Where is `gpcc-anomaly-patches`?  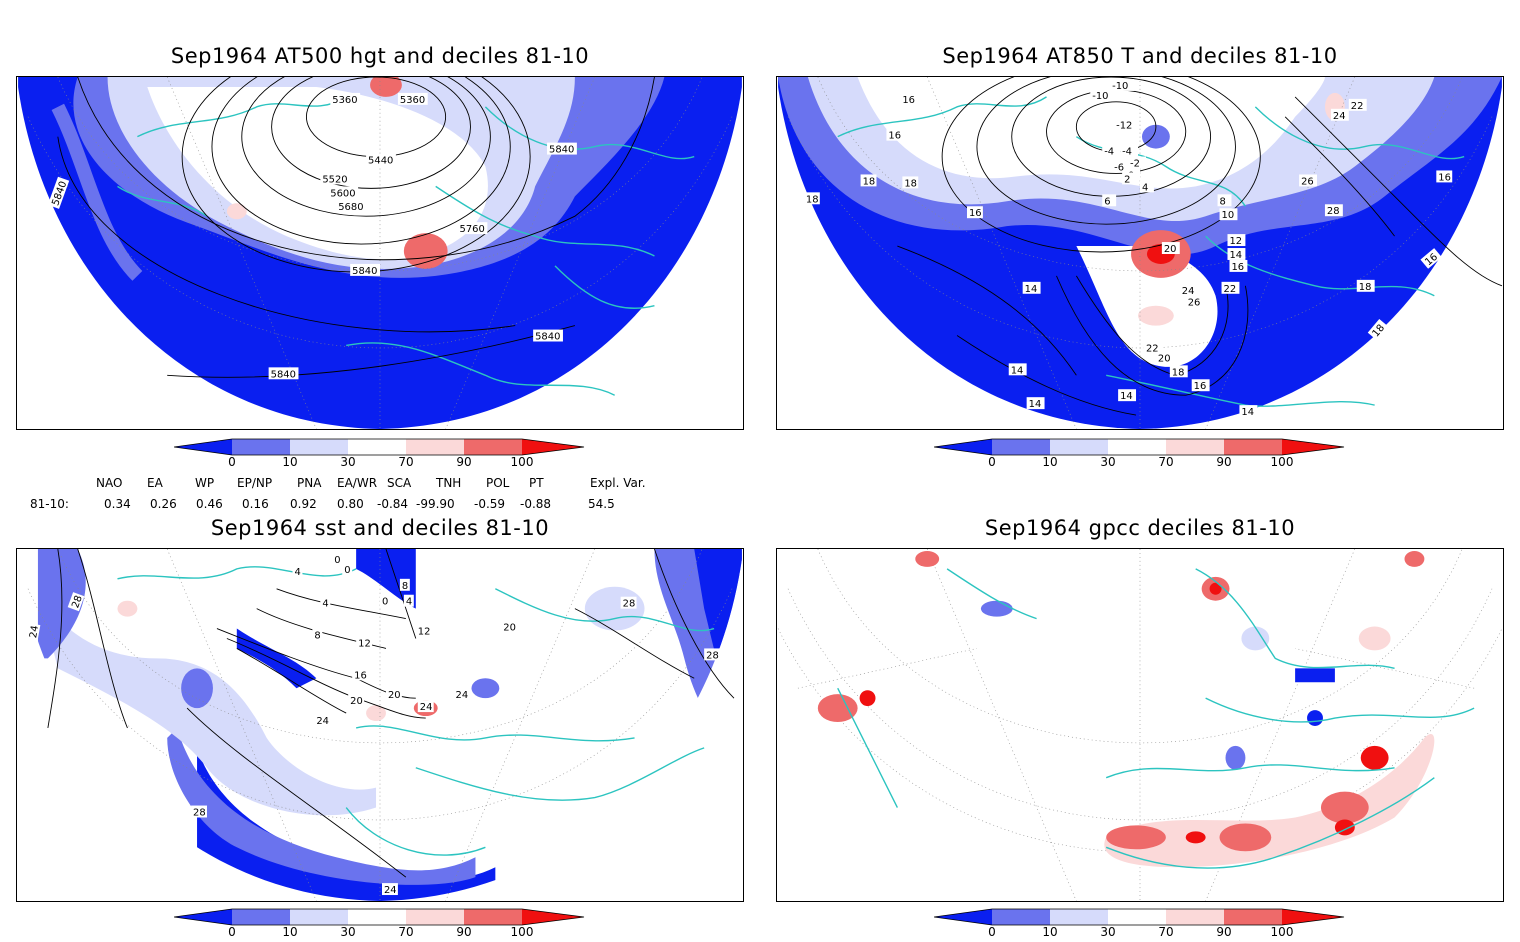
gpcc-anomaly-patches is located at coordinates (1126, 709).